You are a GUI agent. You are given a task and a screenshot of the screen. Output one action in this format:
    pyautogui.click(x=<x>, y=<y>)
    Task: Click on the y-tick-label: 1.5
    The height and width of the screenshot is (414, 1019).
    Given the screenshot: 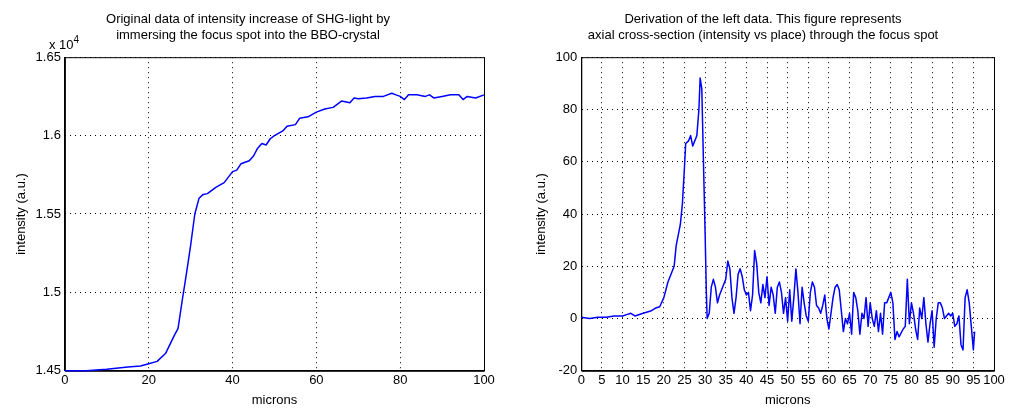 What is the action you would take?
    pyautogui.click(x=51, y=291)
    